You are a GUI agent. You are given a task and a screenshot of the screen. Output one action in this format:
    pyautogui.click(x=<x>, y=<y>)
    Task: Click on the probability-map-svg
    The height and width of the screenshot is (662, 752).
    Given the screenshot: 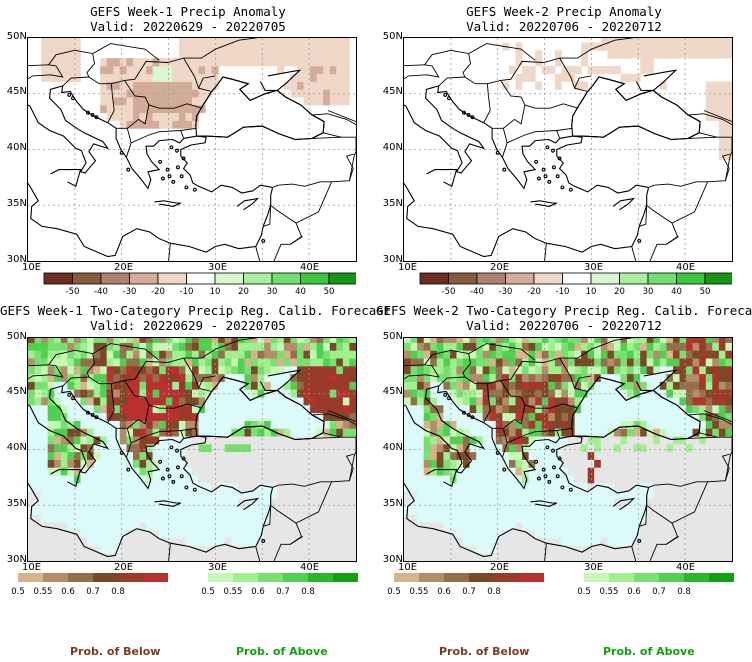 What is the action you would take?
    pyautogui.click(x=192, y=449)
    